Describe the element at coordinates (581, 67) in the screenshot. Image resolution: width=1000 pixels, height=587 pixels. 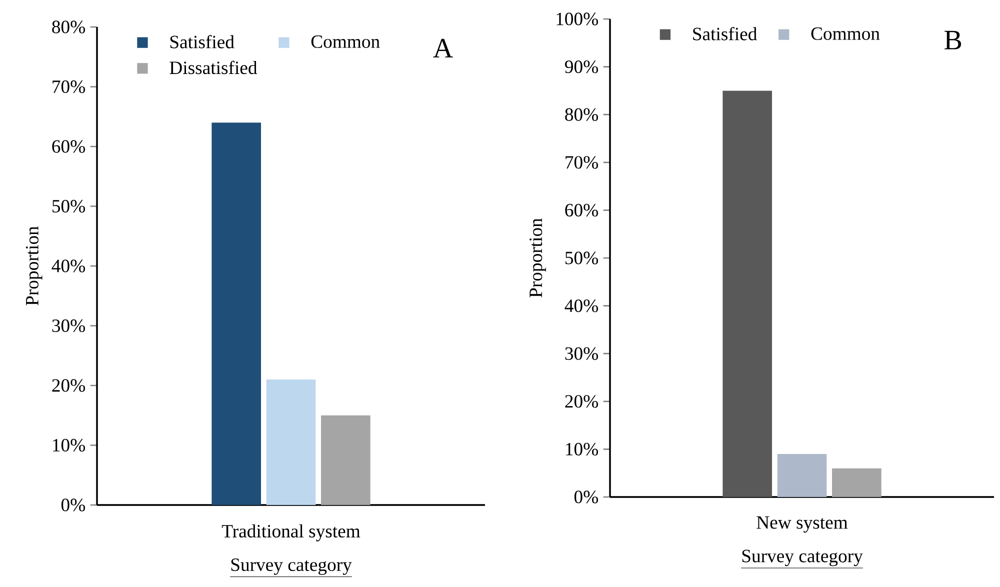
I see `y-tick-label: 90%` at that location.